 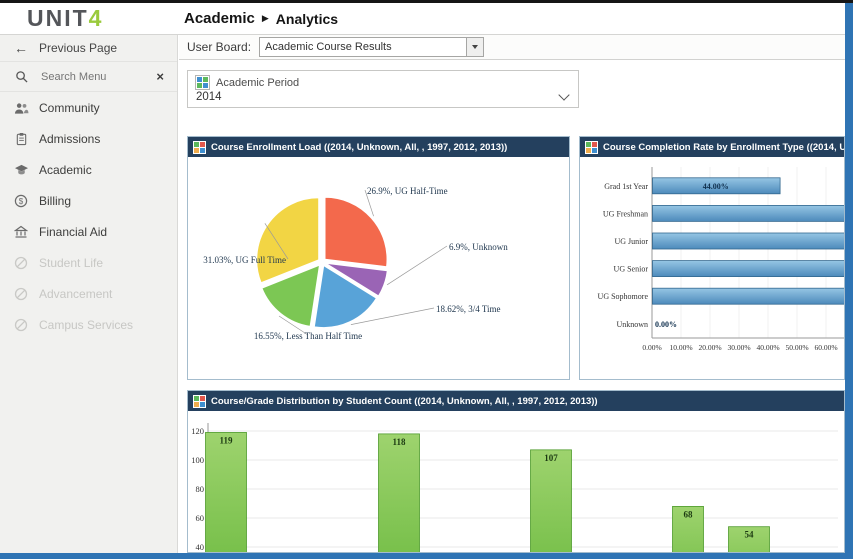 I want to click on unit4-logo: UNIT4, so click(x=89, y=18).